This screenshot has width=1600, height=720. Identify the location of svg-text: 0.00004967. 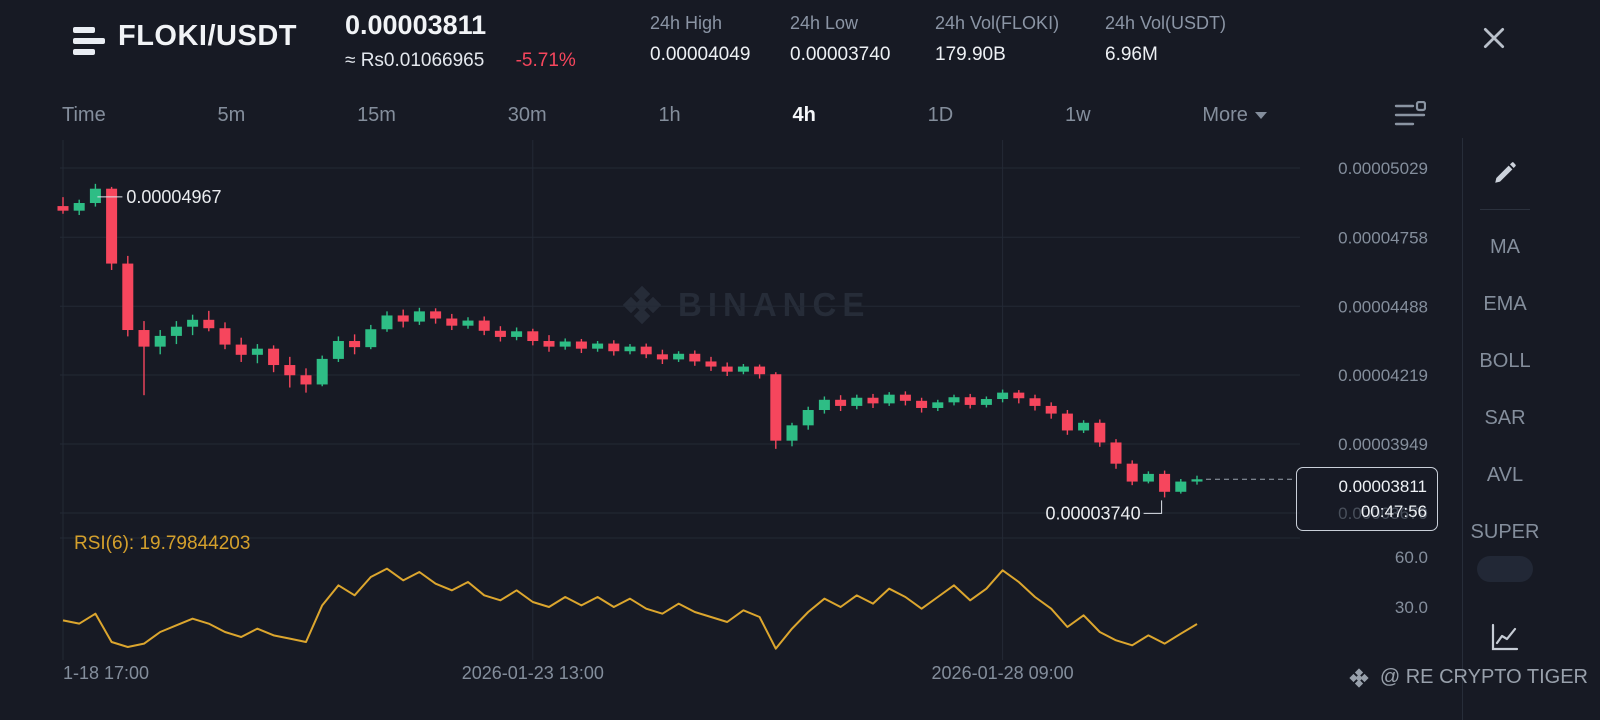
(173, 197).